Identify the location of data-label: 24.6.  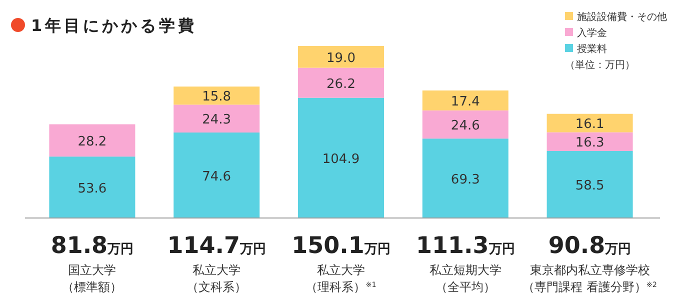
(465, 126).